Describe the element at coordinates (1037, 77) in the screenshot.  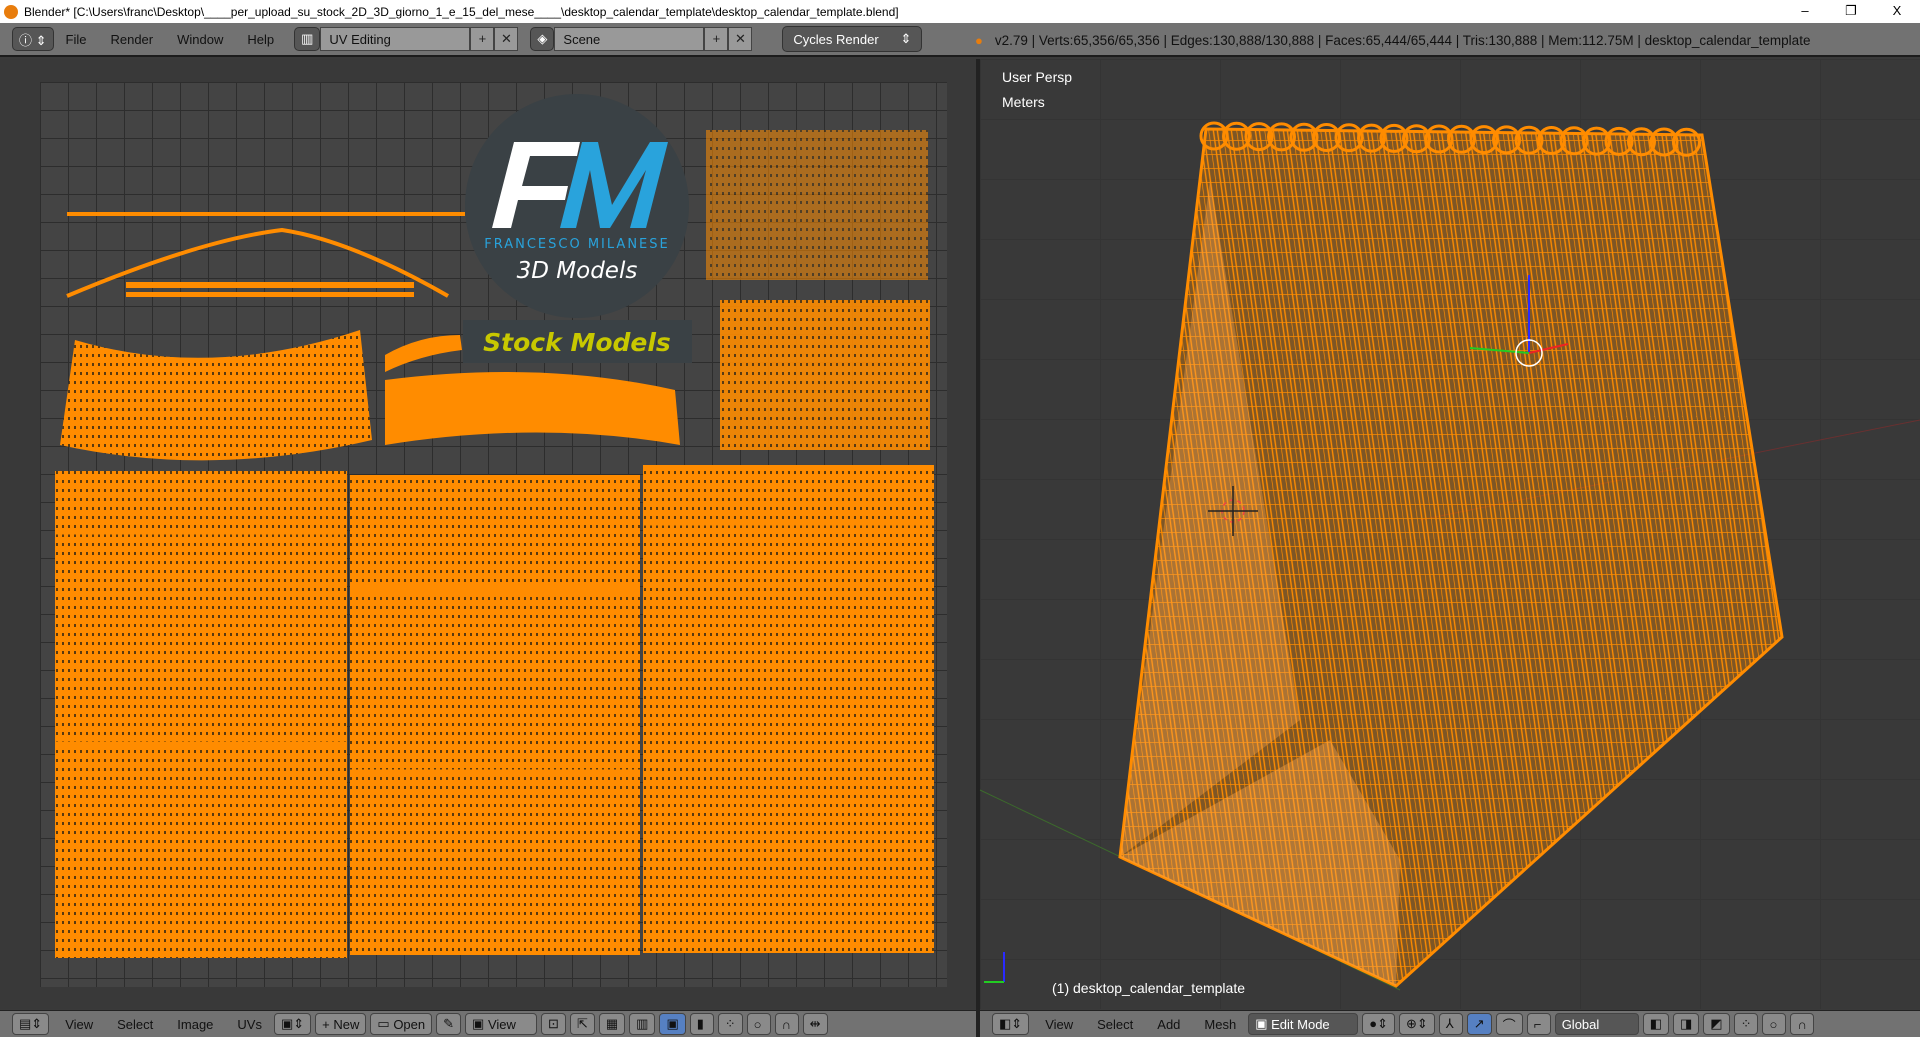
I see `view-persp-label: User Persp` at that location.